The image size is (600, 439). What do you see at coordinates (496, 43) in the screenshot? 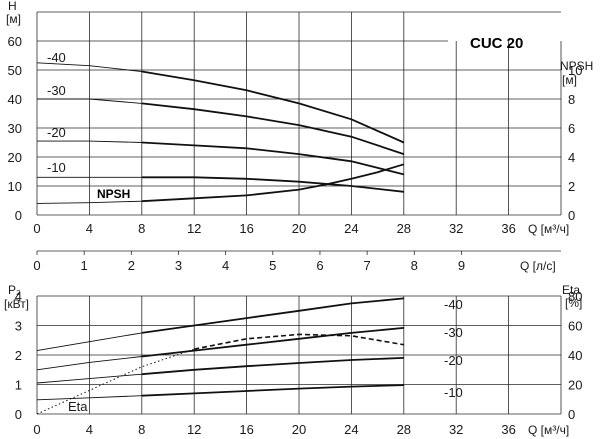
I see `chart-title: CUC 20` at bounding box center [496, 43].